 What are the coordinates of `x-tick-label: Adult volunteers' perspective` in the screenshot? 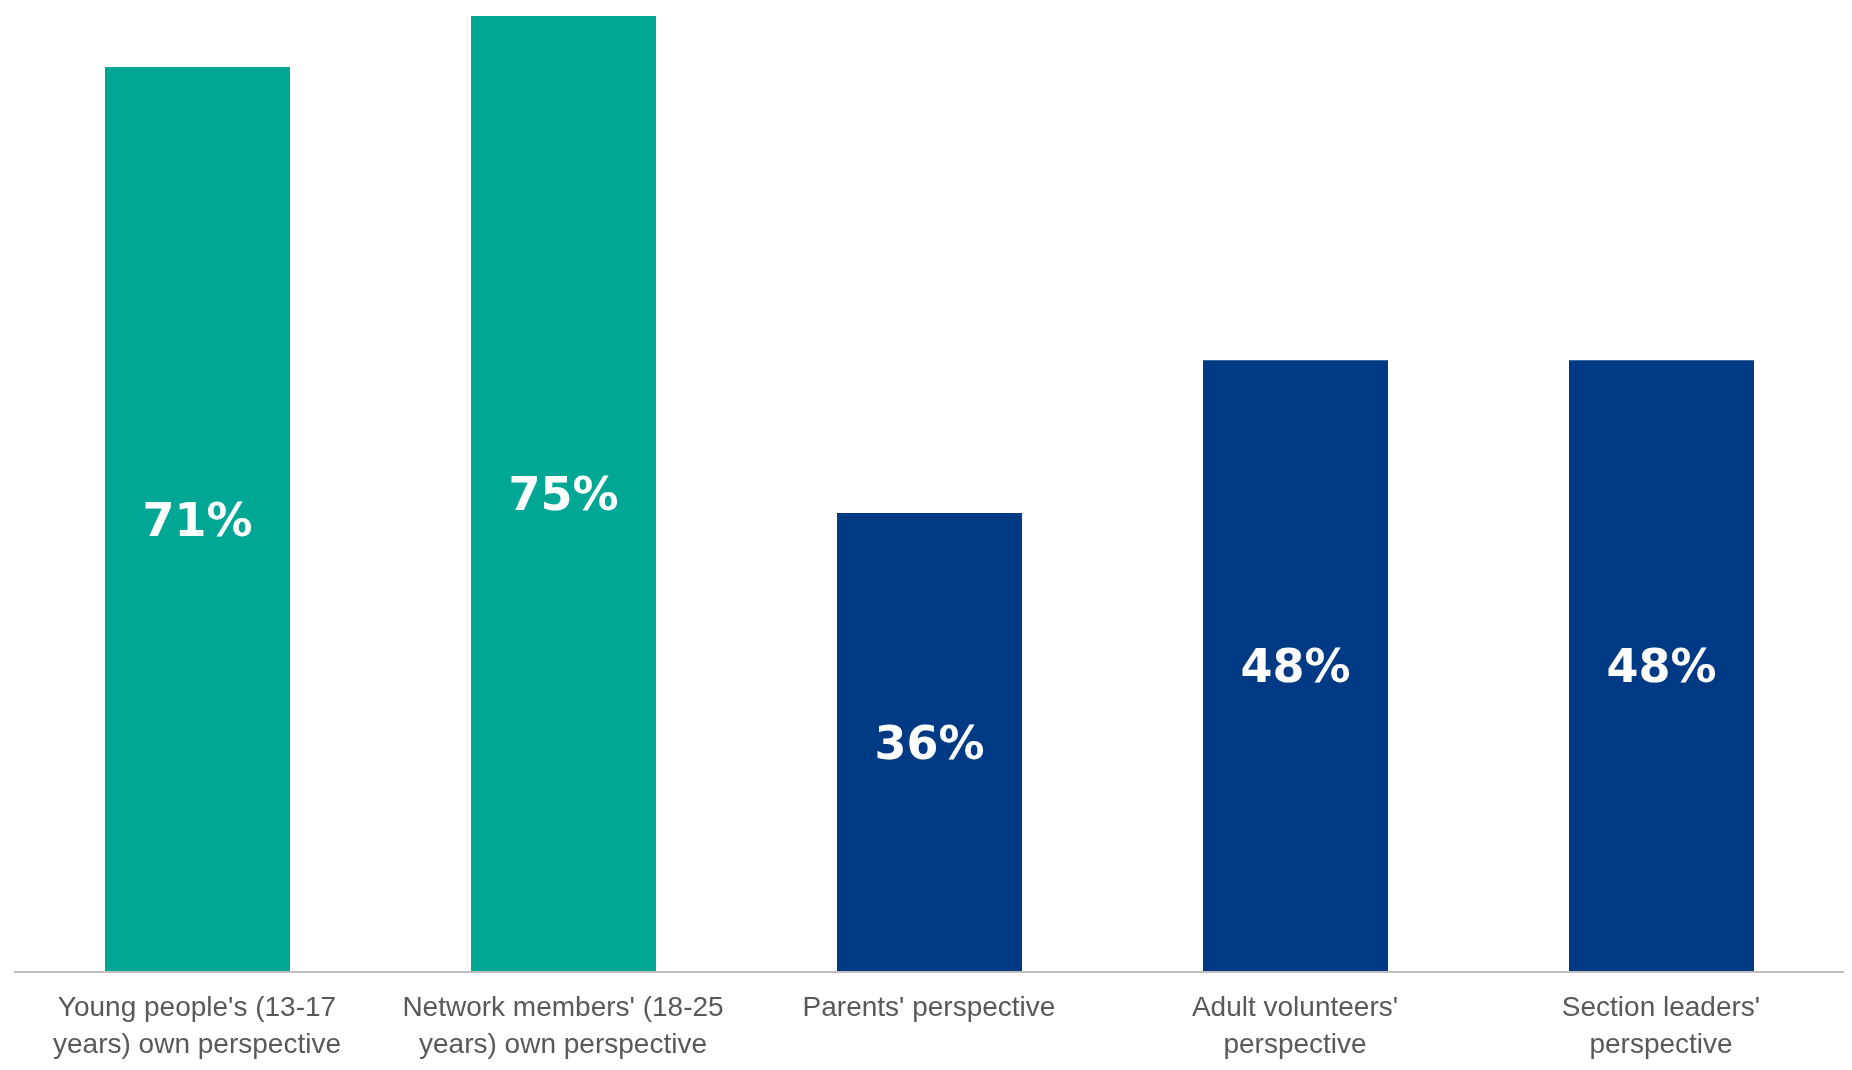 It's located at (1295, 1025).